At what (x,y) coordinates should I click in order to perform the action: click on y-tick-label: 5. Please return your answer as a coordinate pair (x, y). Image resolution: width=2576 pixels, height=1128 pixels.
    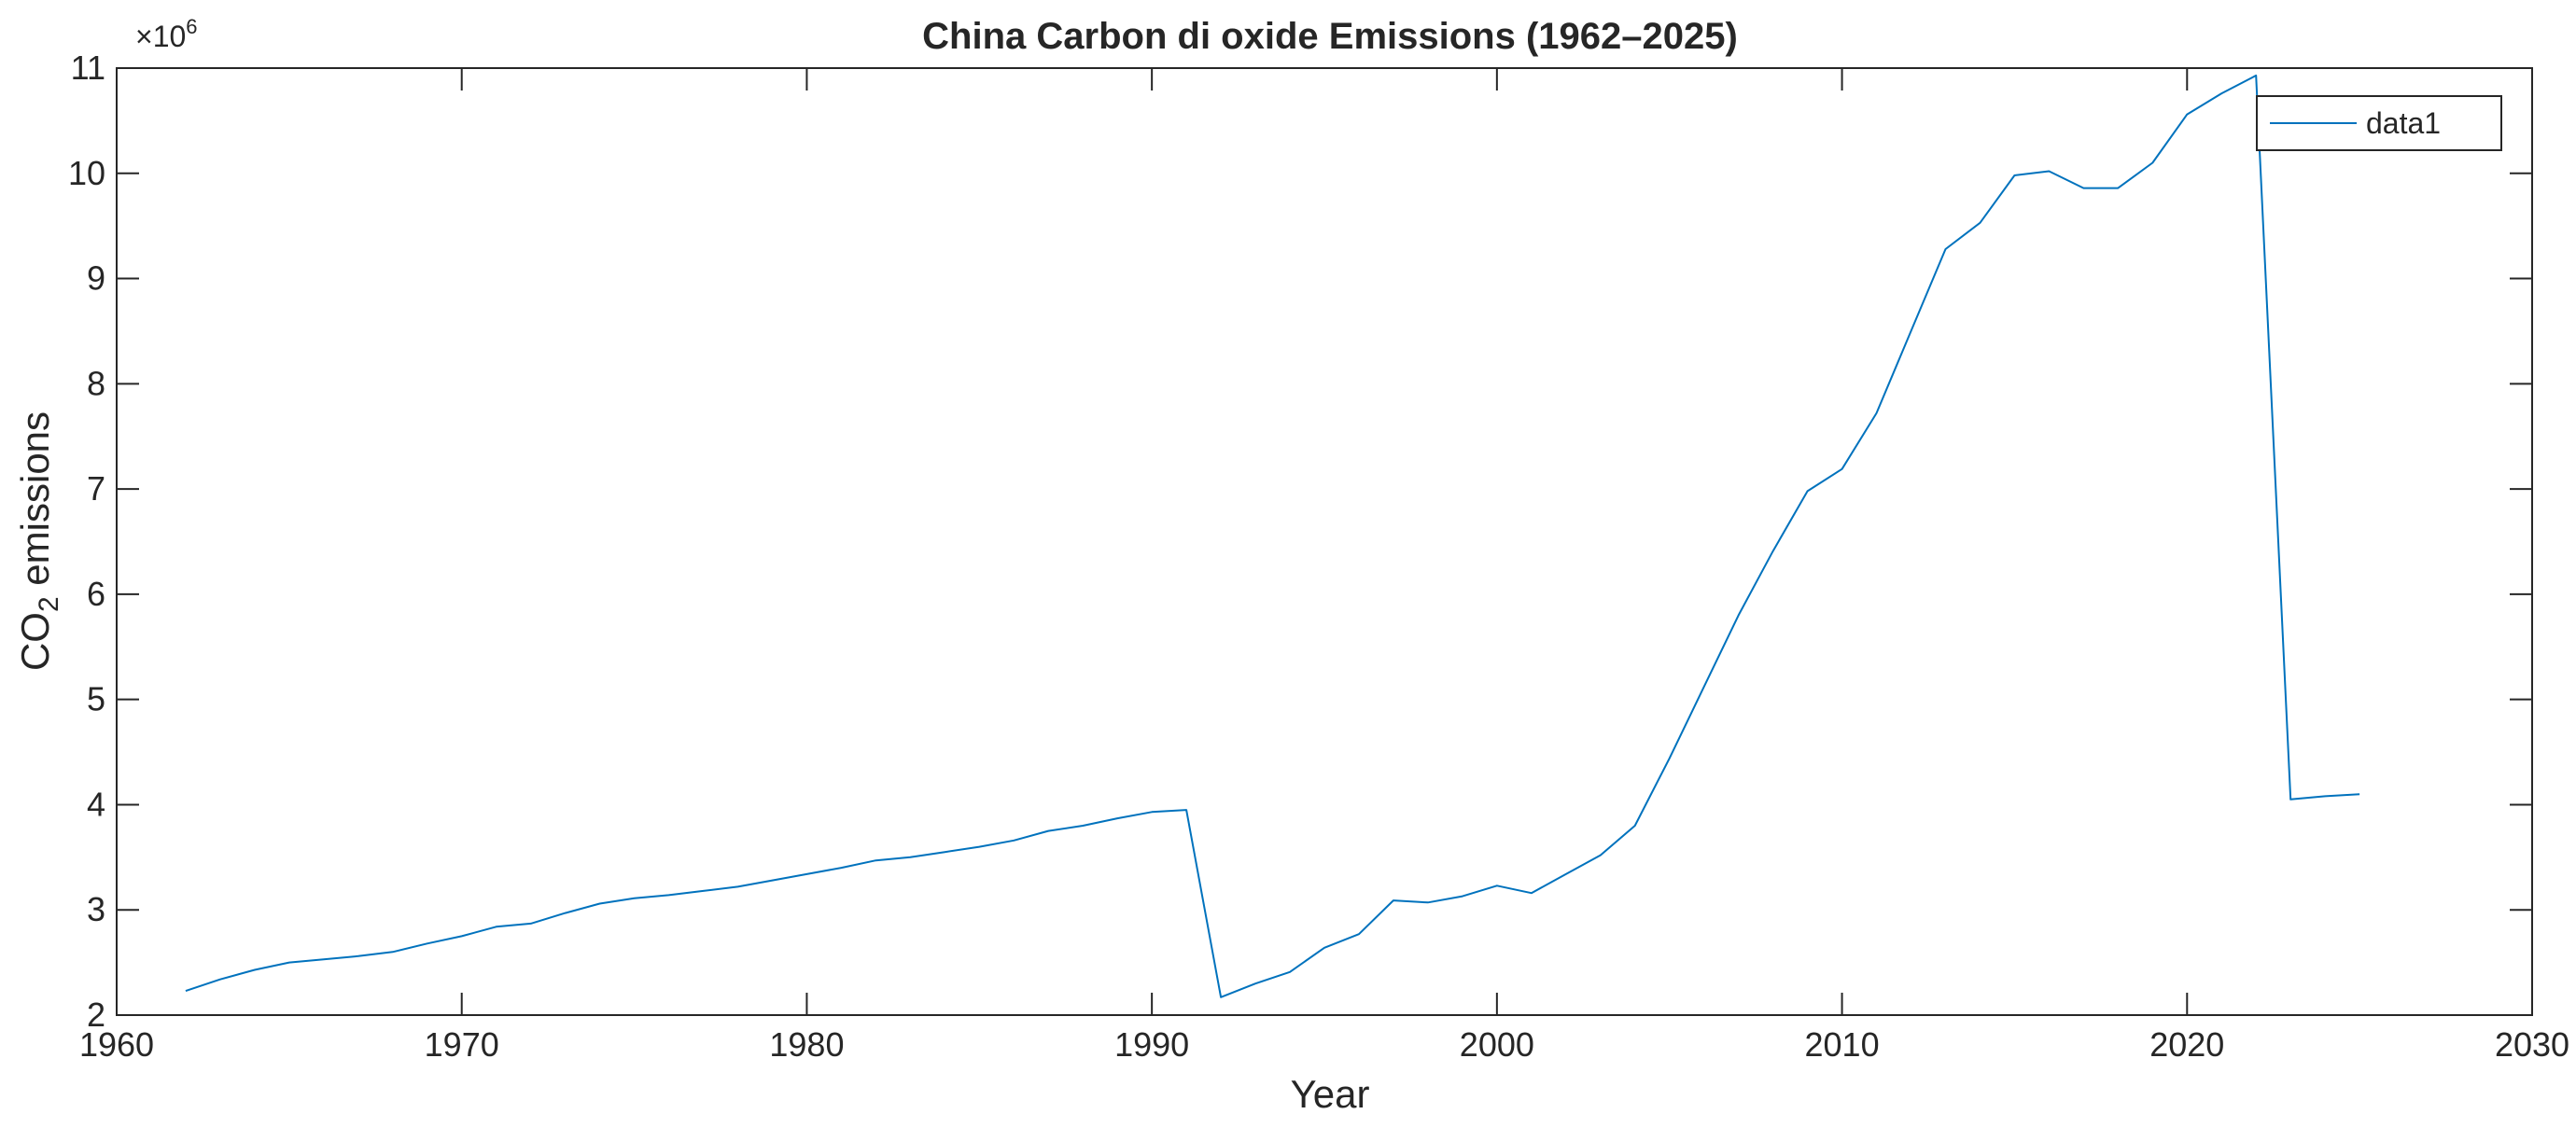
    Looking at the image, I should click on (96, 699).